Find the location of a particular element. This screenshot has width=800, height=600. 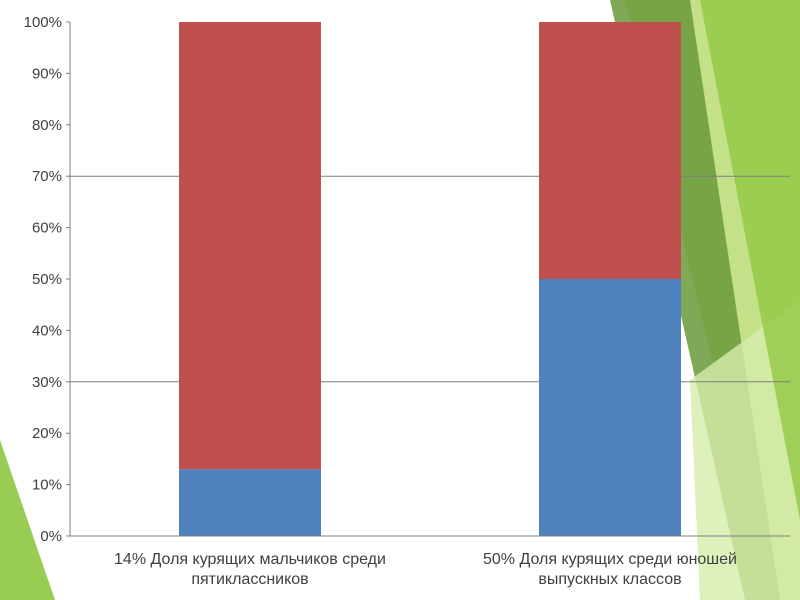

y-tick-label: 70% is located at coordinates (47, 176).